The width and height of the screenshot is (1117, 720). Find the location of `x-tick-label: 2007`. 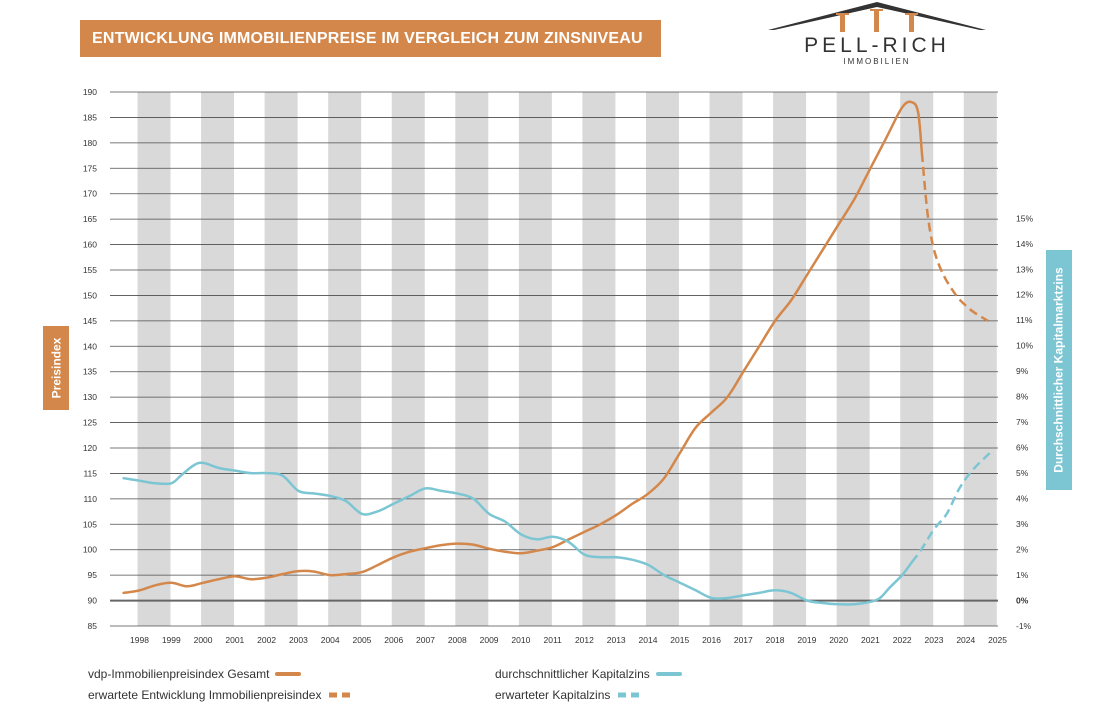

x-tick-label: 2007 is located at coordinates (425, 640).